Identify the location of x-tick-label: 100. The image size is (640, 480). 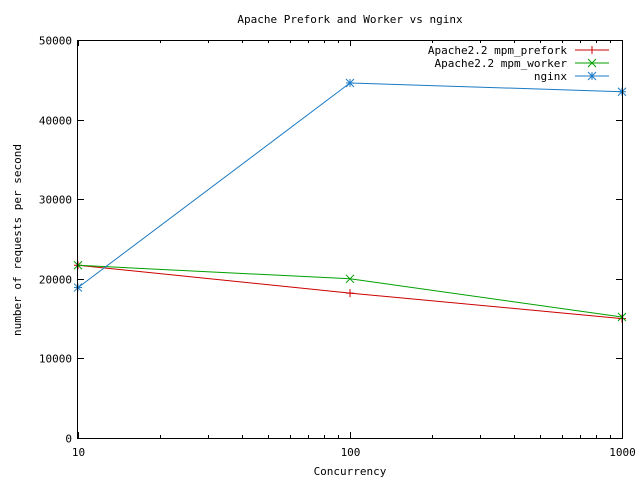
(351, 452).